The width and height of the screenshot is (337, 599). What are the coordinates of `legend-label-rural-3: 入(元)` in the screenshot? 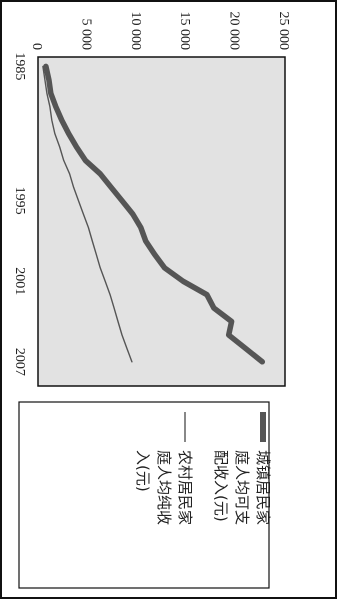 It's located at (143, 471).